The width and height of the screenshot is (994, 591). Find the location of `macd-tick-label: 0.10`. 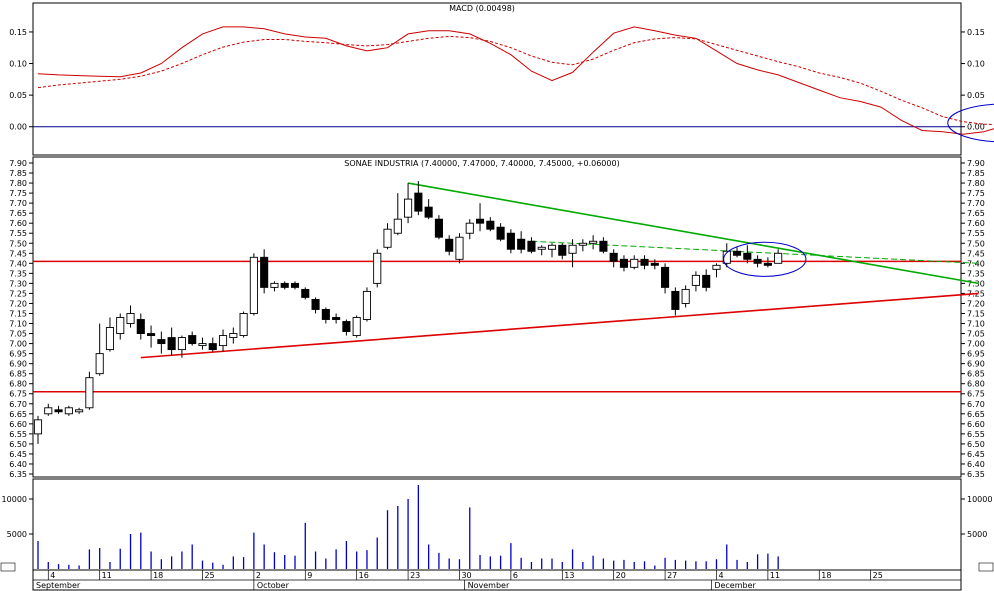

macd-tick-label: 0.10 is located at coordinates (976, 64).